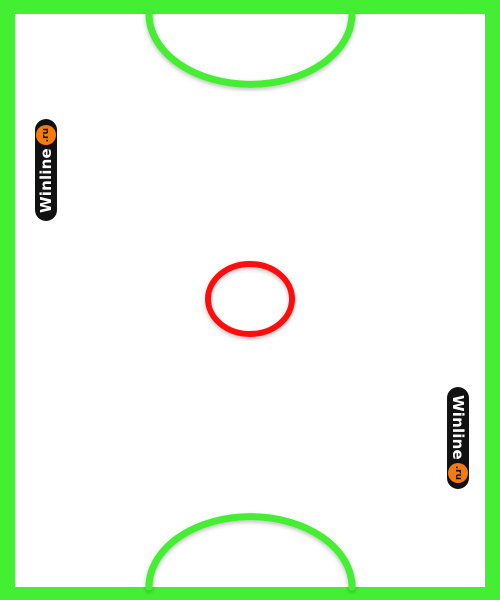 This screenshot has width=500, height=600. I want to click on center-circle, so click(250, 299).